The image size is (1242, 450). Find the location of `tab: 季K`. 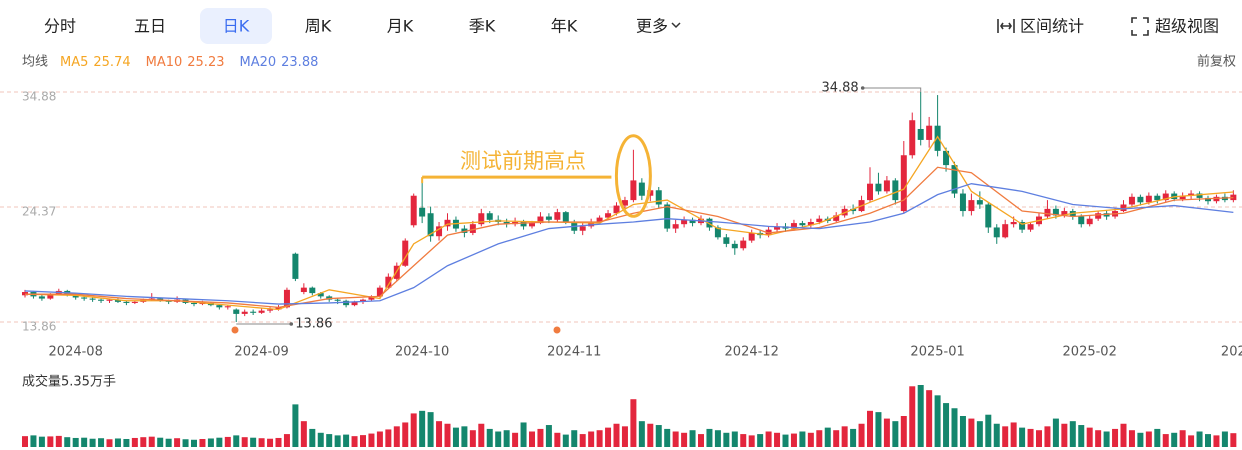

tab: 季K is located at coordinates (482, 26).